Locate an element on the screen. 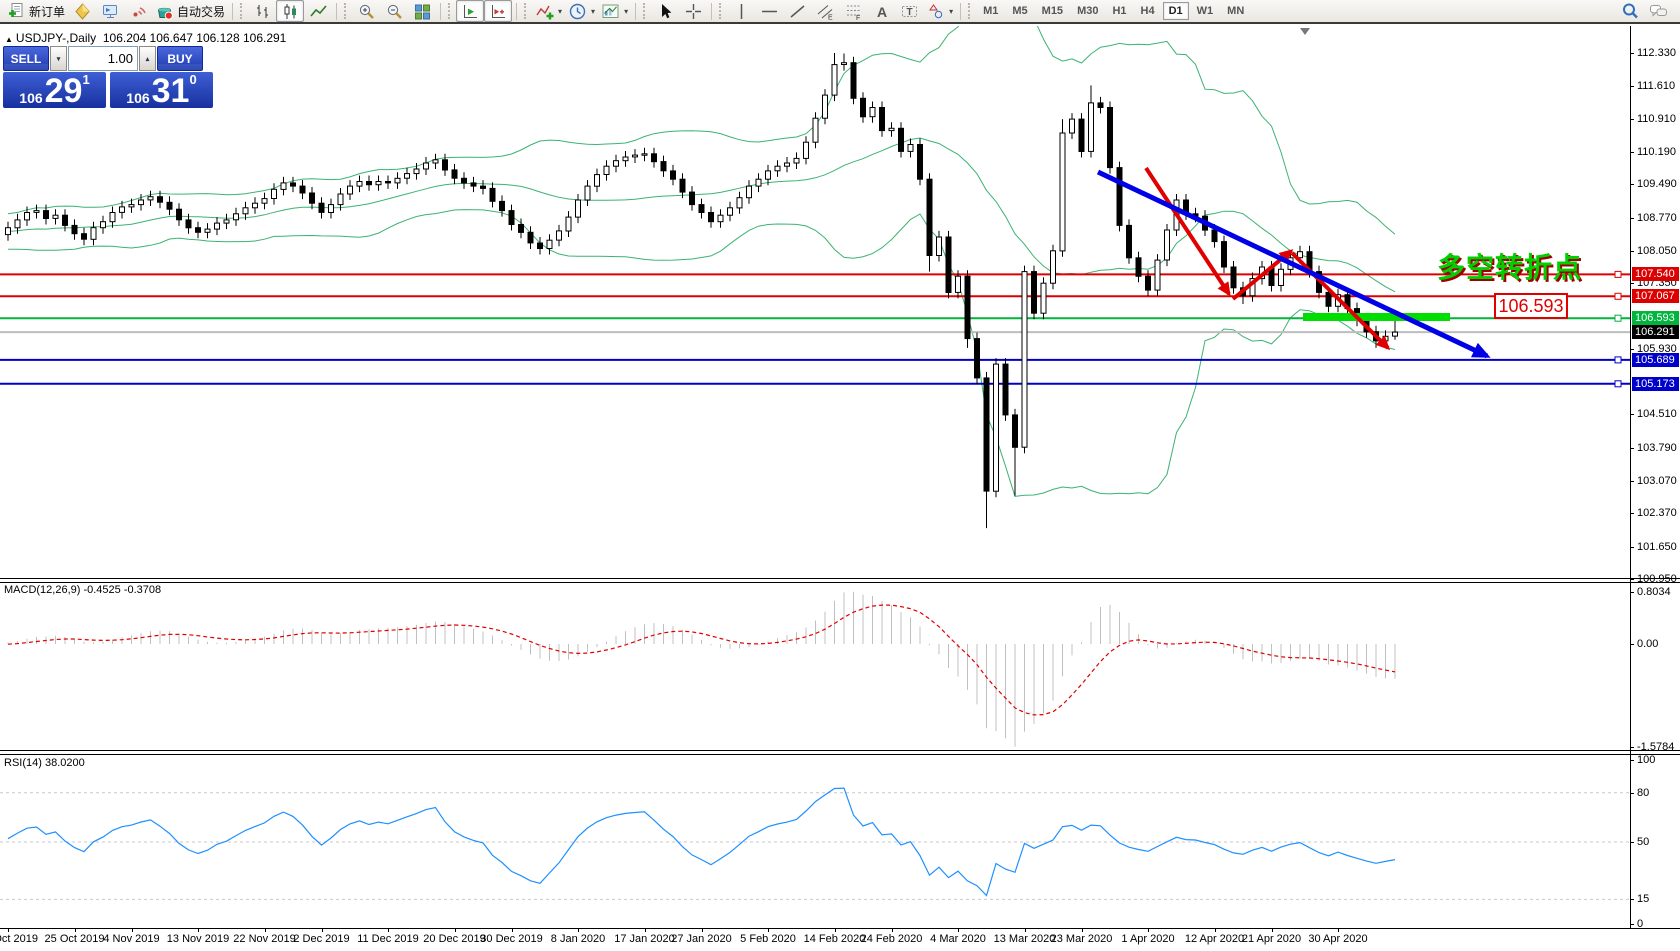 The width and height of the screenshot is (1680, 951). svg-text: T is located at coordinates (909, 12).